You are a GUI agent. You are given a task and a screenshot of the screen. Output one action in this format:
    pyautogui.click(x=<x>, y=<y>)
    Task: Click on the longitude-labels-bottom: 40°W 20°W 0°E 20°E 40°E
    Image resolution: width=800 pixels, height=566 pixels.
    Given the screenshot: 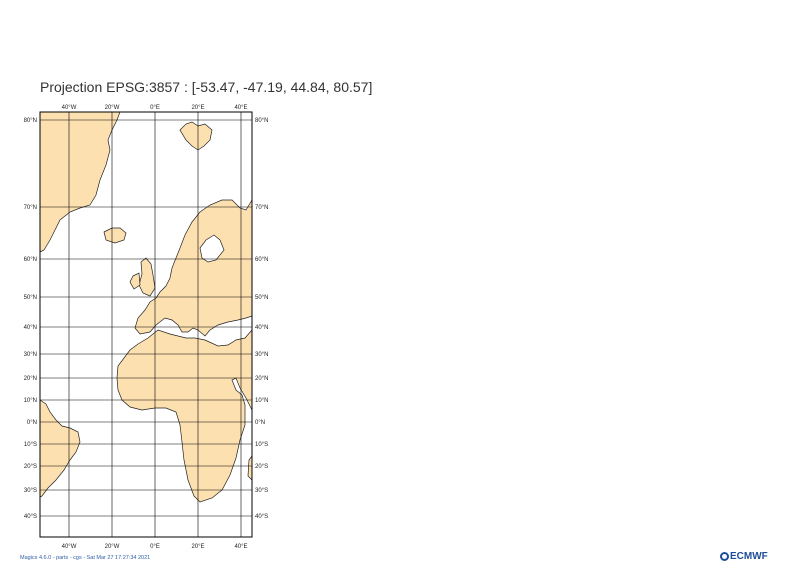 What is the action you would take?
    pyautogui.click(x=155, y=547)
    